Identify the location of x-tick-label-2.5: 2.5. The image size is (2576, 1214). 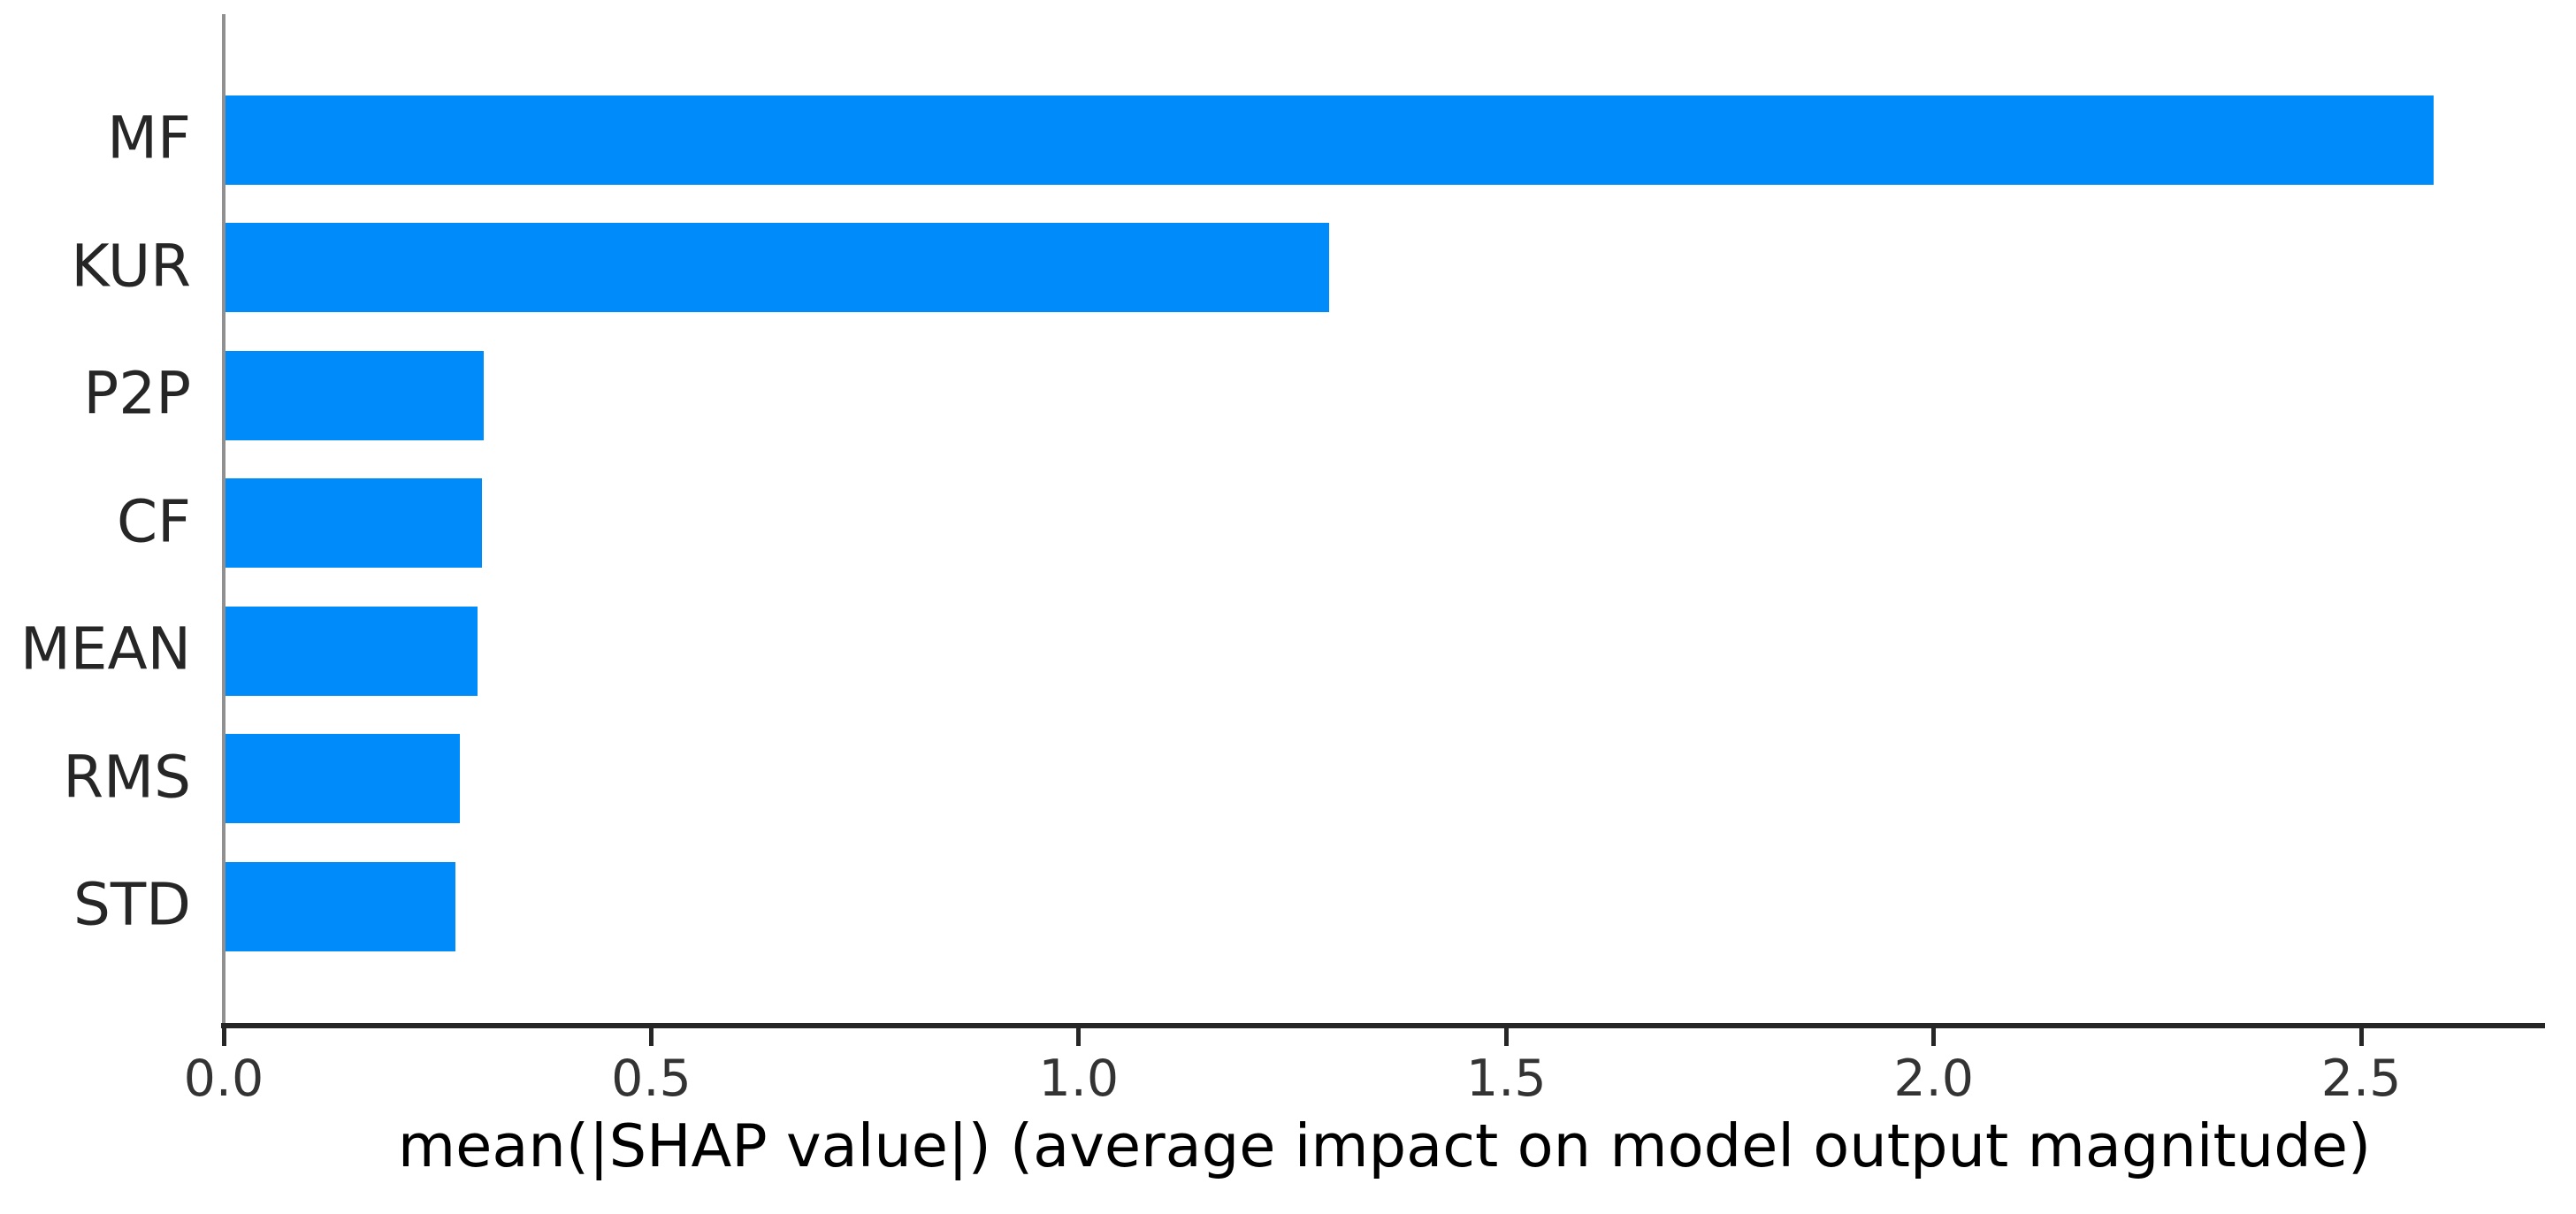
(2361, 1079).